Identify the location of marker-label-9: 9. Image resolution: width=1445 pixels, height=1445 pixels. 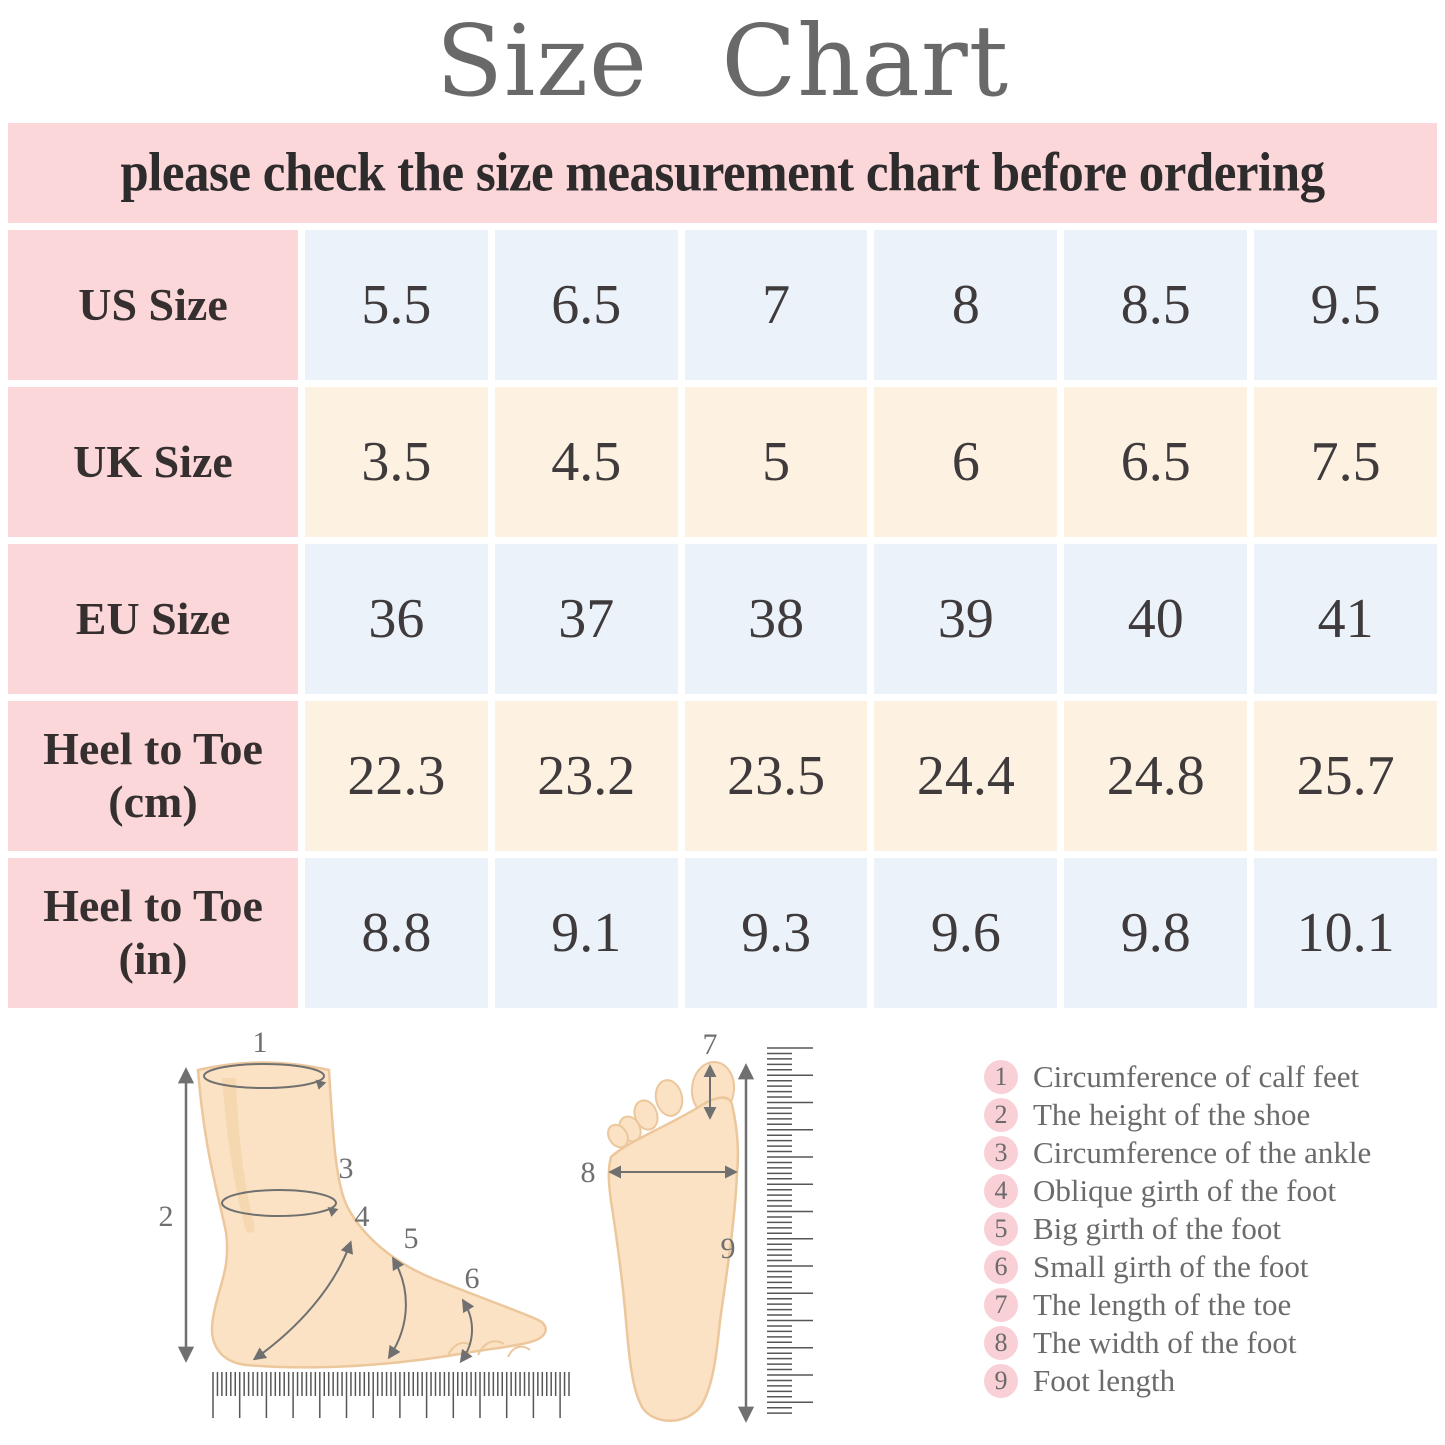
(728, 1248).